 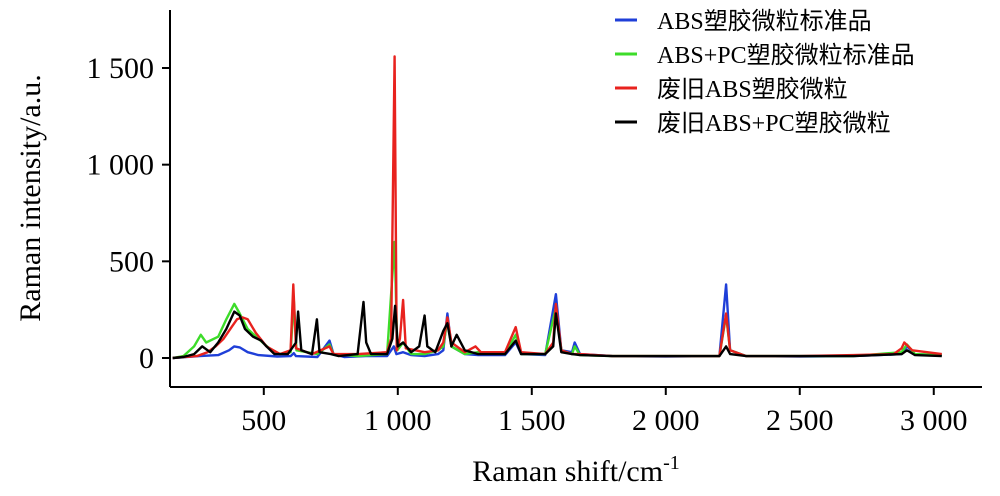 What do you see at coordinates (774, 123) in the screenshot?
I see `legend-label: 废旧ABS+PC塑胶微粒` at bounding box center [774, 123].